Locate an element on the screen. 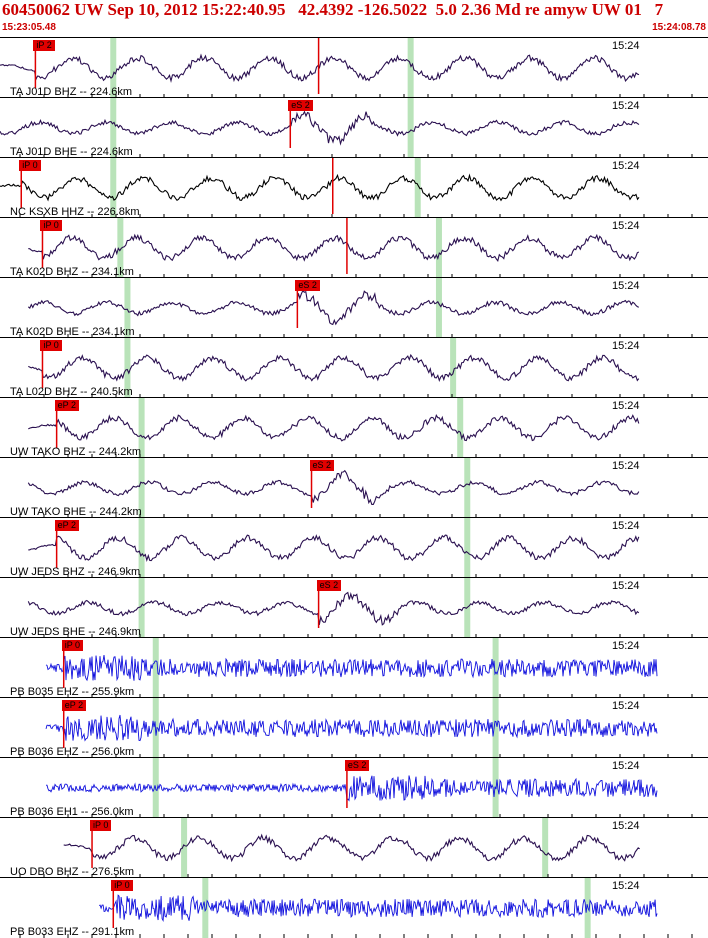 The width and height of the screenshot is (708, 938). trace-panel: iP 2 15:24 TA J01D BHZ -- 224.6km is located at coordinates (354, 67).